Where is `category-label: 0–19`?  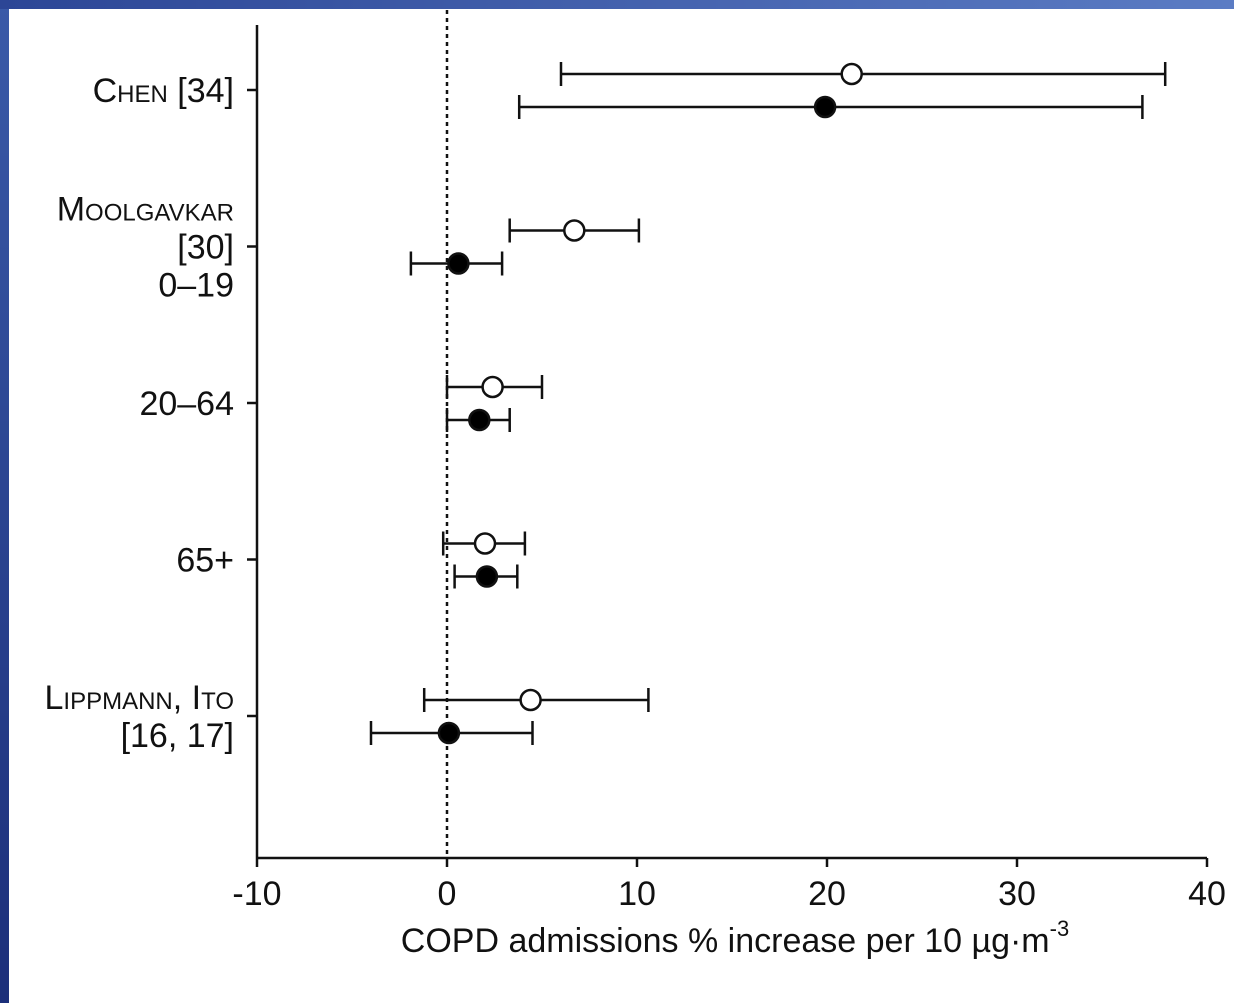 category-label: 0–19 is located at coordinates (196, 286).